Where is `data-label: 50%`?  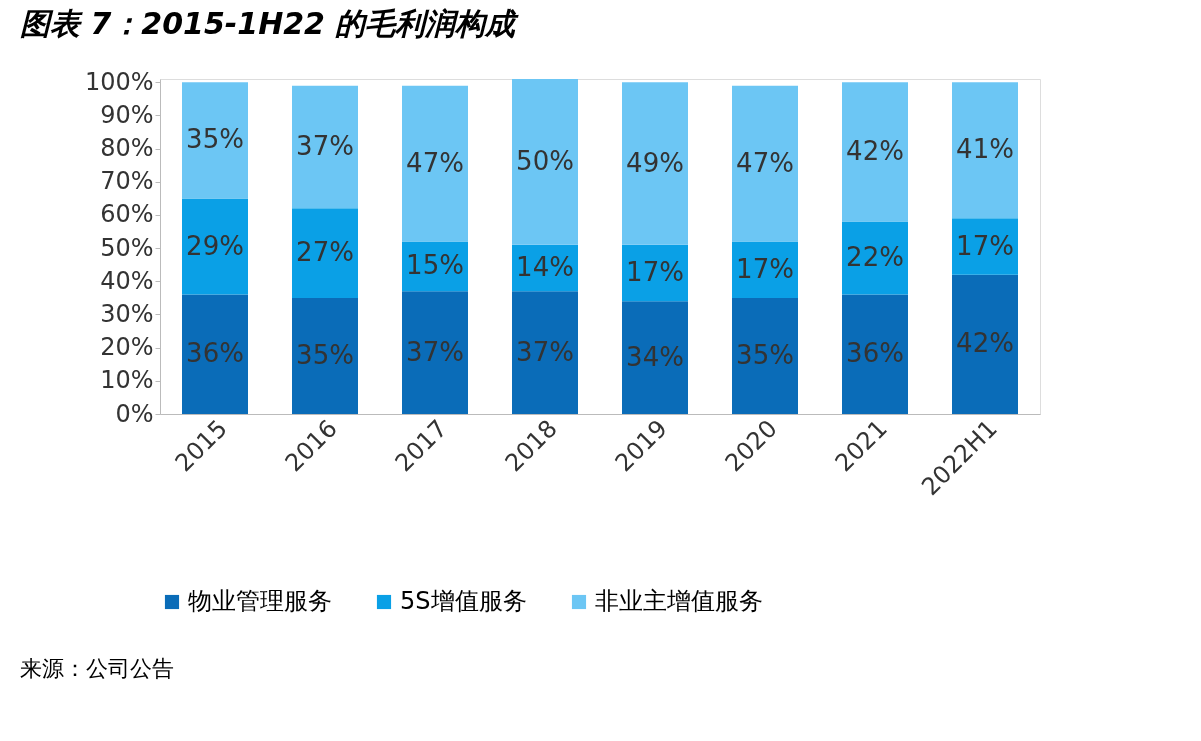
data-label: 50% is located at coordinates (545, 160).